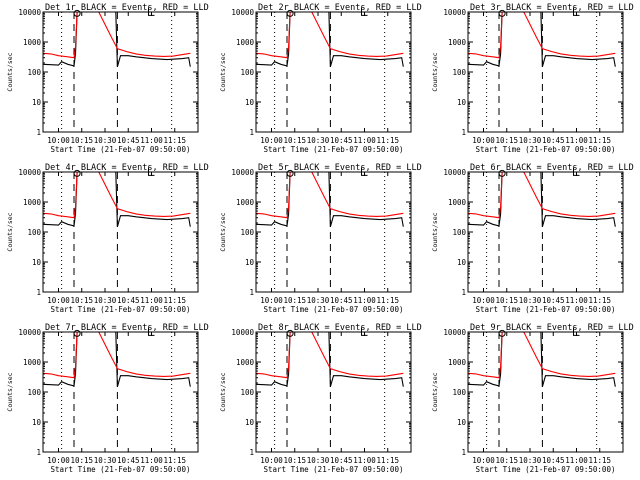 The height and width of the screenshot is (480, 640). Describe the element at coordinates (552, 168) in the screenshot. I see `panel-title: Det 6r BLACK = Events, RED = LLD` at that location.